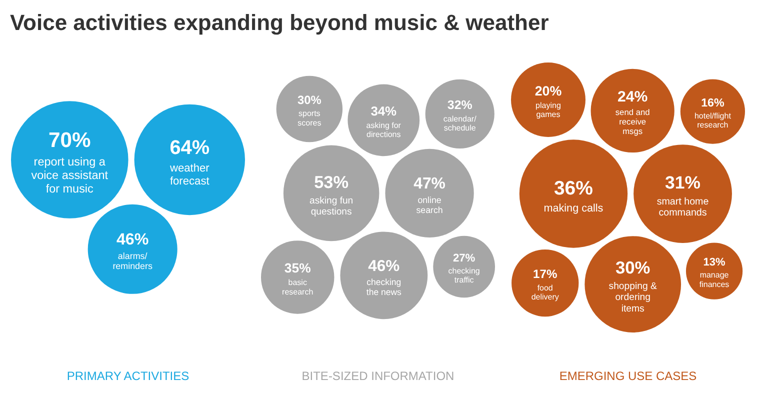 This screenshot has height=397, width=760. What do you see at coordinates (459, 105) in the screenshot?
I see `data-label: 32%` at bounding box center [459, 105].